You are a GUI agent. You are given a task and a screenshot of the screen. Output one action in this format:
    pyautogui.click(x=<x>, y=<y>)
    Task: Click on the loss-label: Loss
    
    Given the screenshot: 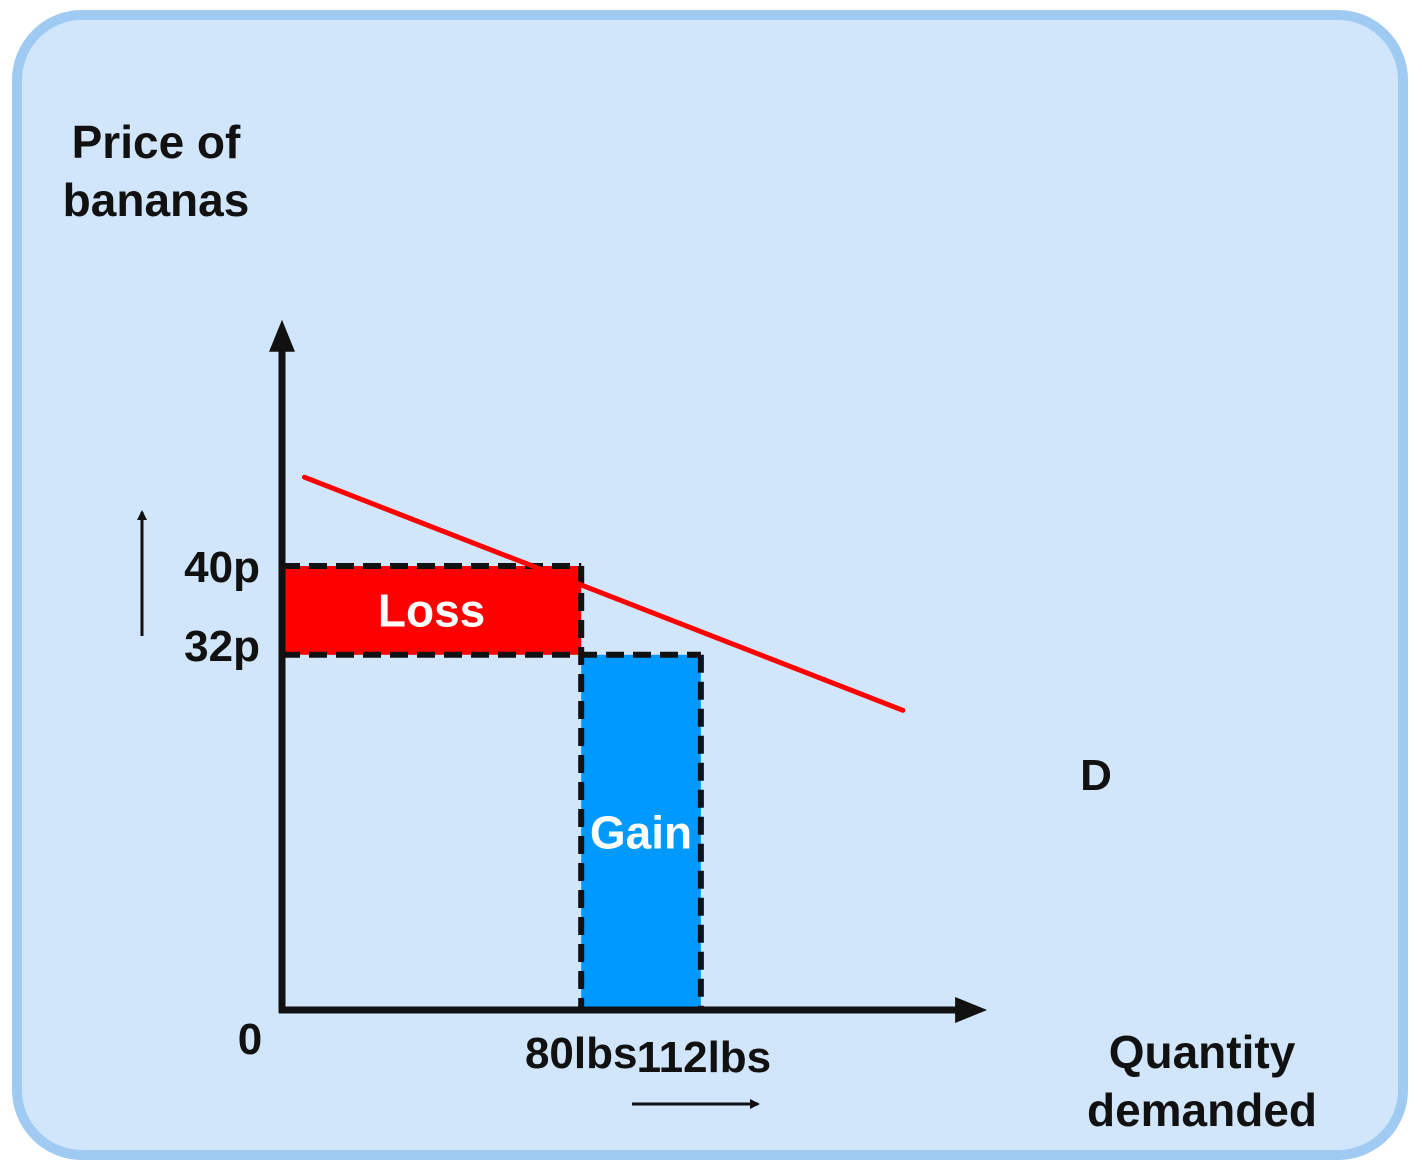 What is the action you would take?
    pyautogui.click(x=431, y=610)
    